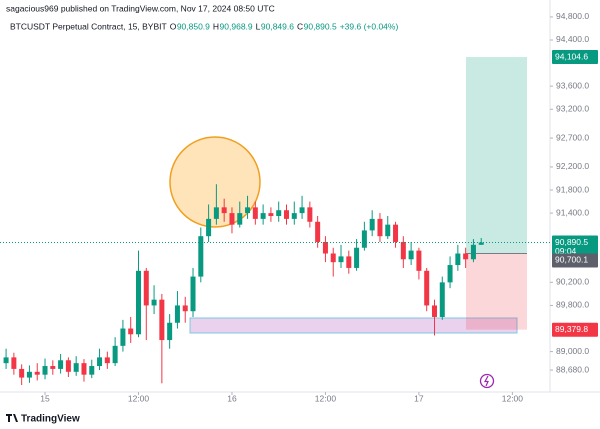 The width and height of the screenshot is (600, 429). Describe the element at coordinates (45, 398) in the screenshot. I see `x-tick-label: 15` at that location.